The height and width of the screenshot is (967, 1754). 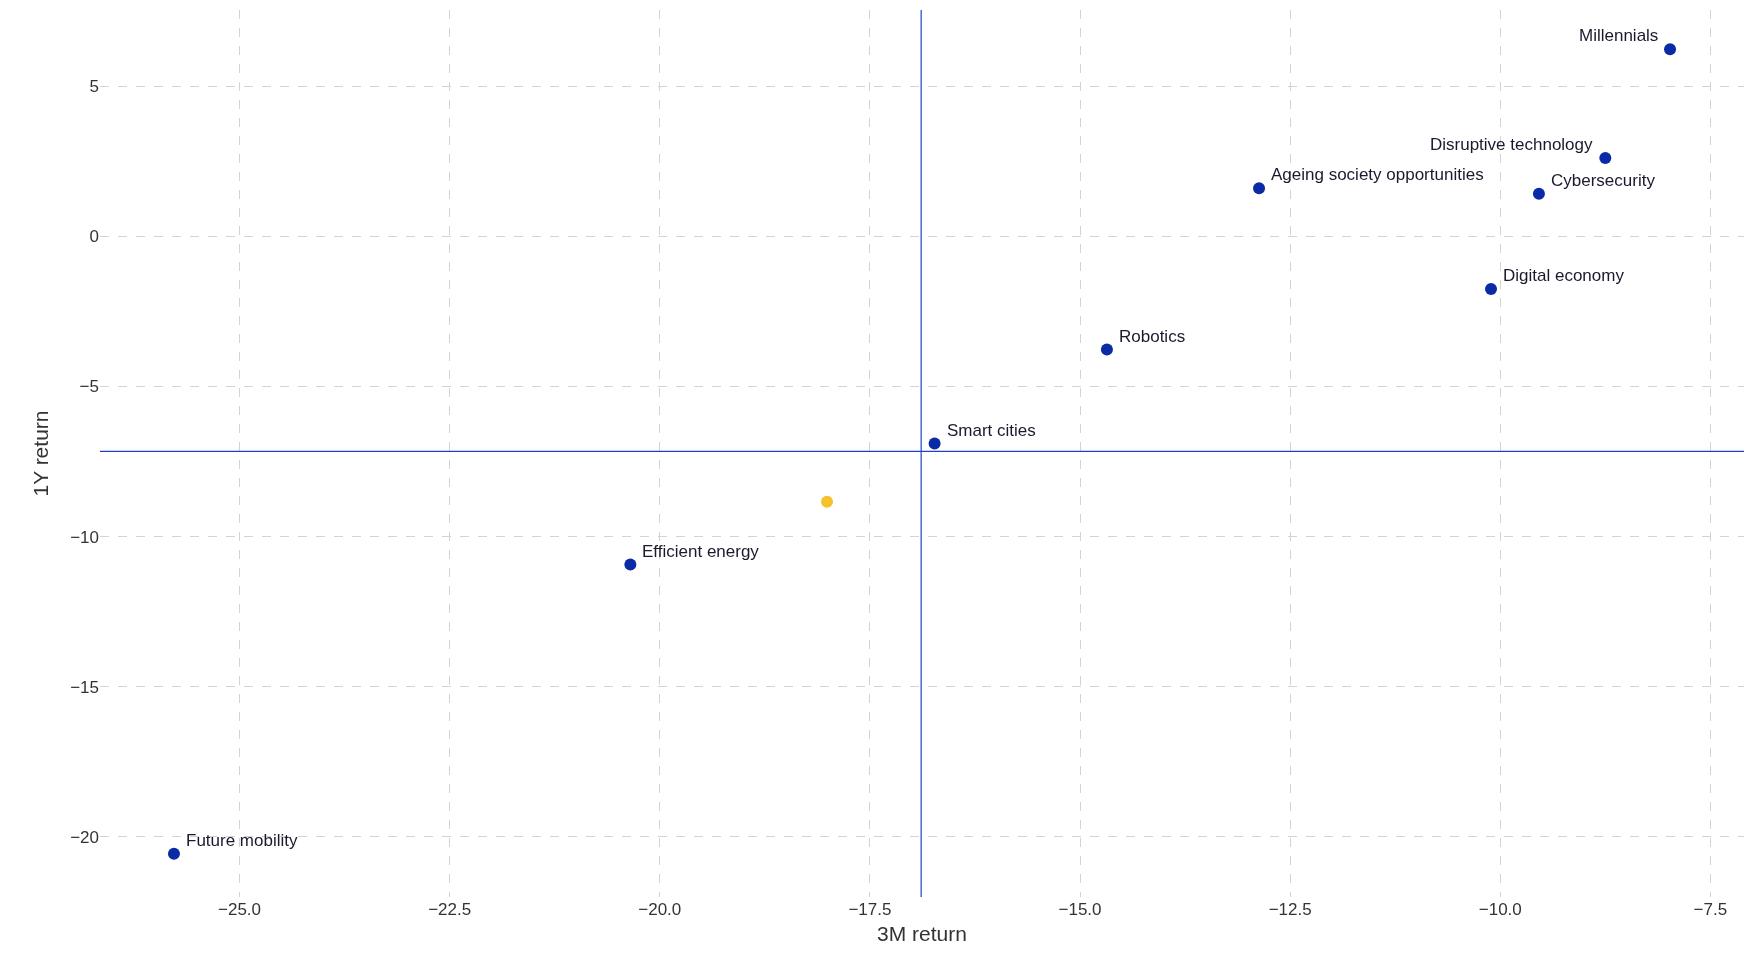 What do you see at coordinates (1564, 275) in the screenshot?
I see `annotation: Digital economy` at bounding box center [1564, 275].